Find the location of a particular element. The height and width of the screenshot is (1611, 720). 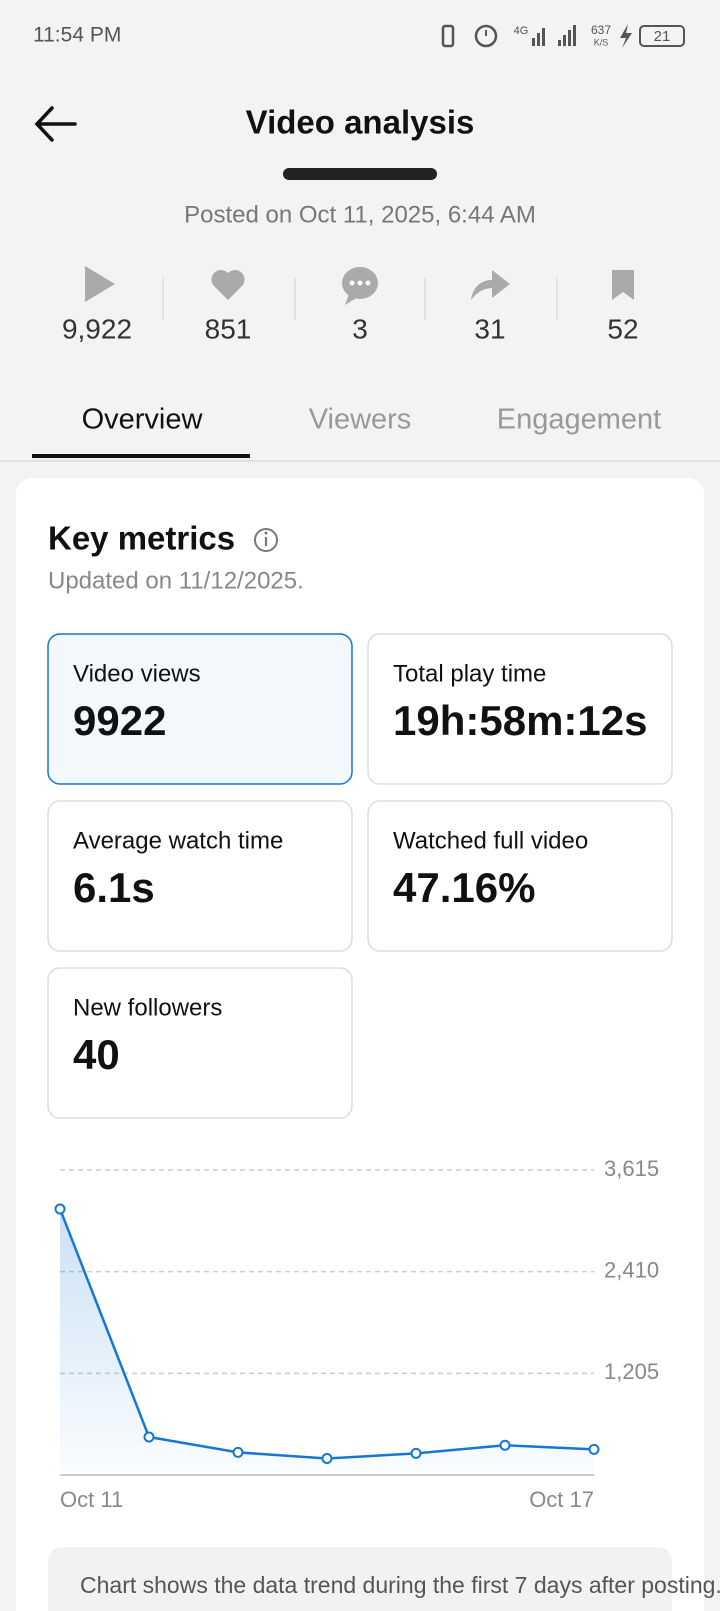

x-tick-label: Oct 17 is located at coordinates (561, 1499).